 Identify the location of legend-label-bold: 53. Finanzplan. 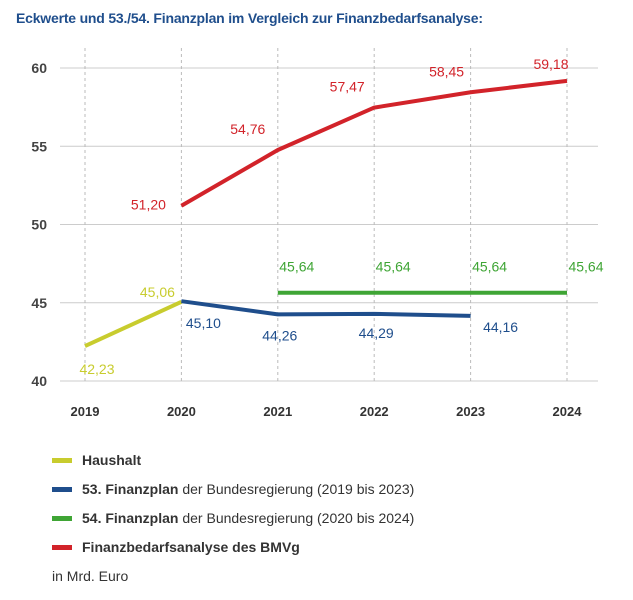
(130, 489).